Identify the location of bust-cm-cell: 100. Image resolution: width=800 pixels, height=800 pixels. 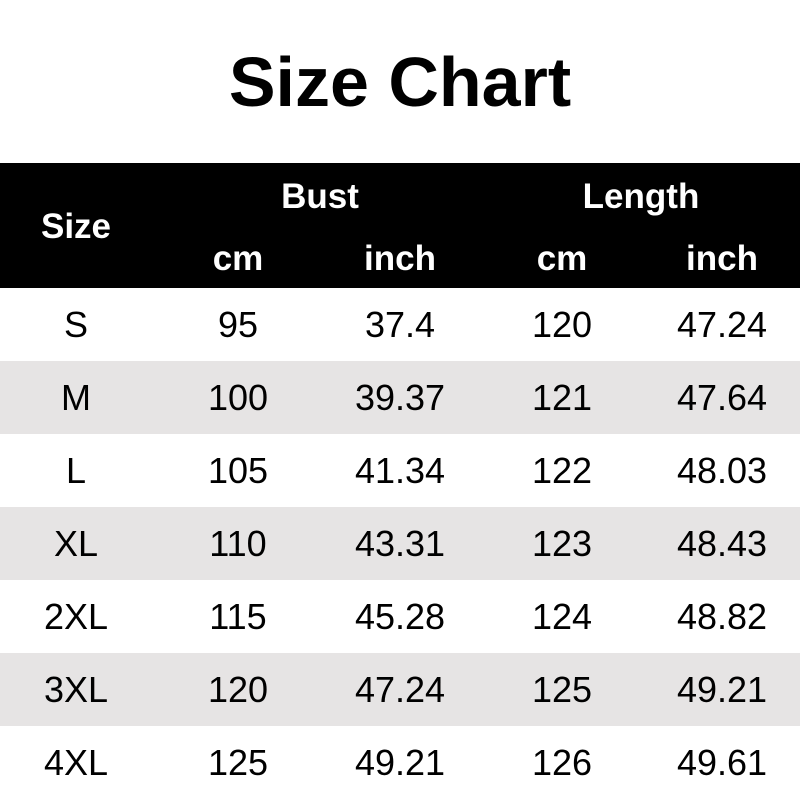
(238, 397).